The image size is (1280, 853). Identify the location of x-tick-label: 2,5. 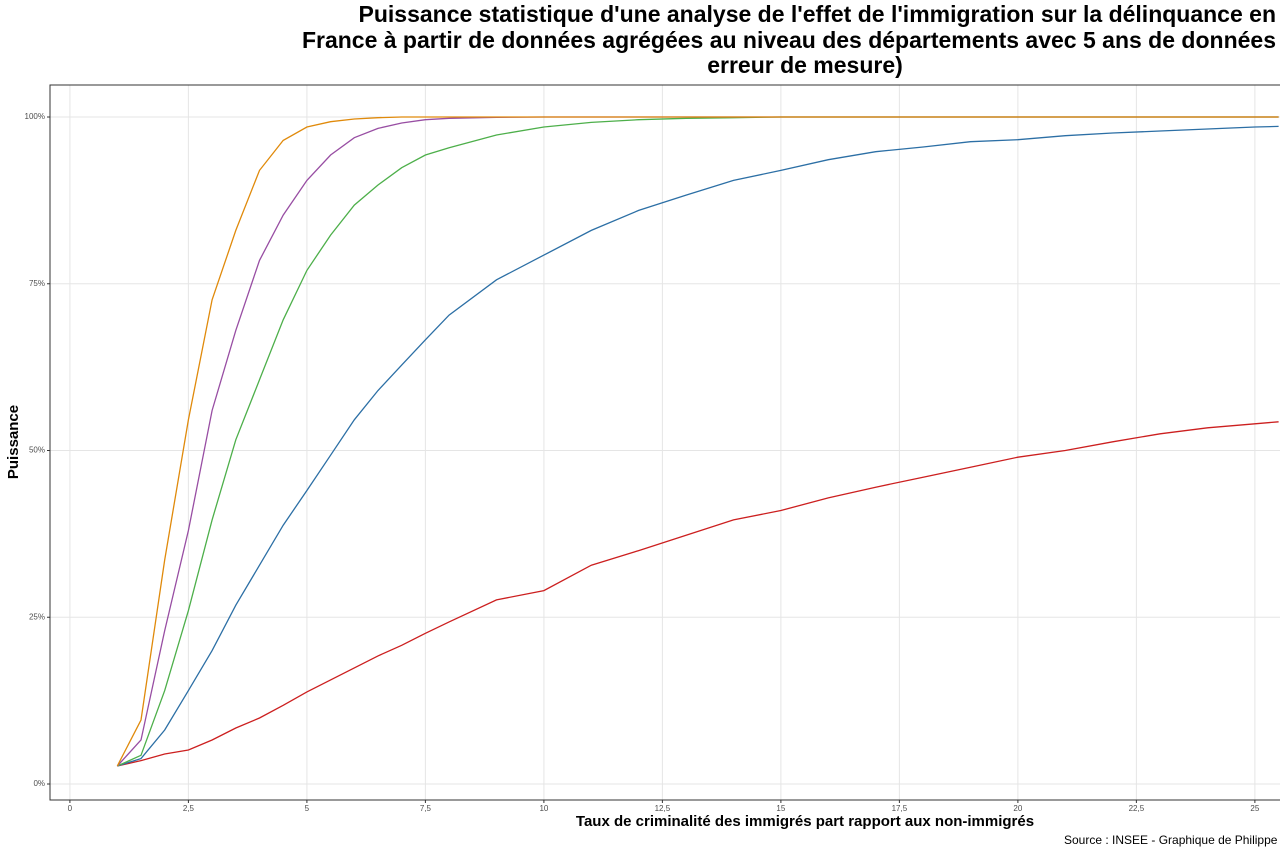
(189, 808).